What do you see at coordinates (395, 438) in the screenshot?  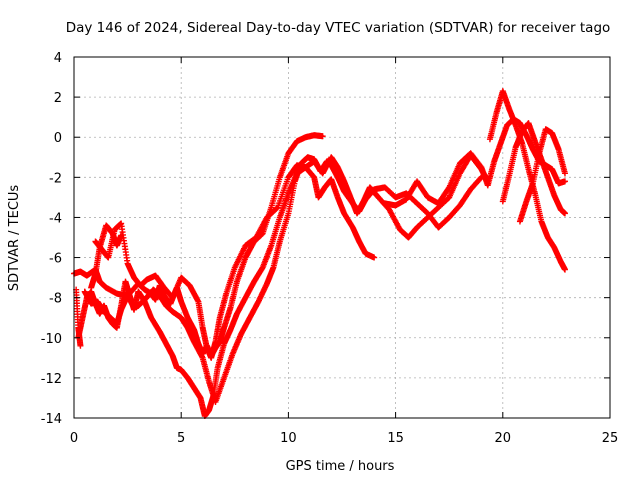 I see `x-tick-label: 15` at bounding box center [395, 438].